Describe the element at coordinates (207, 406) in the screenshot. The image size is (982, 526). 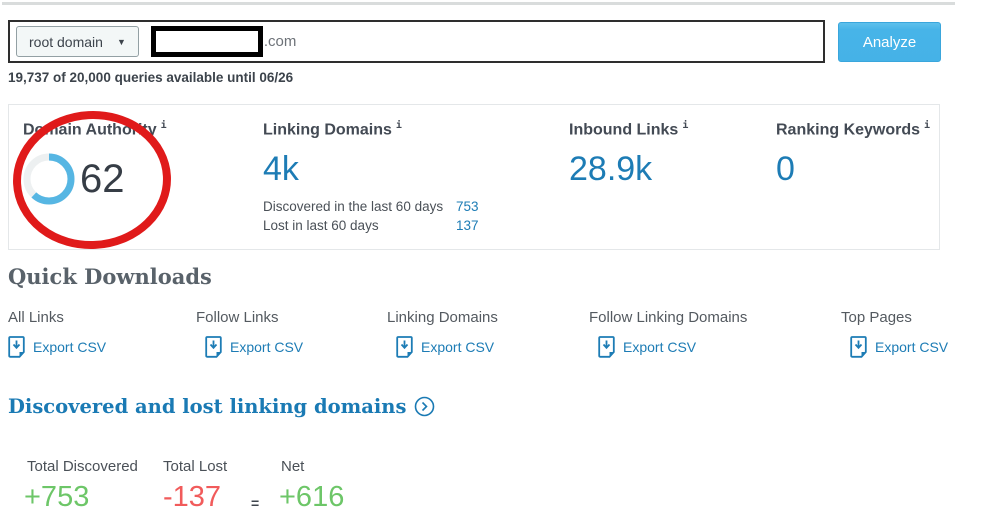
I see `discovered-lost-heading-label: Discovered and lost linking domains` at that location.